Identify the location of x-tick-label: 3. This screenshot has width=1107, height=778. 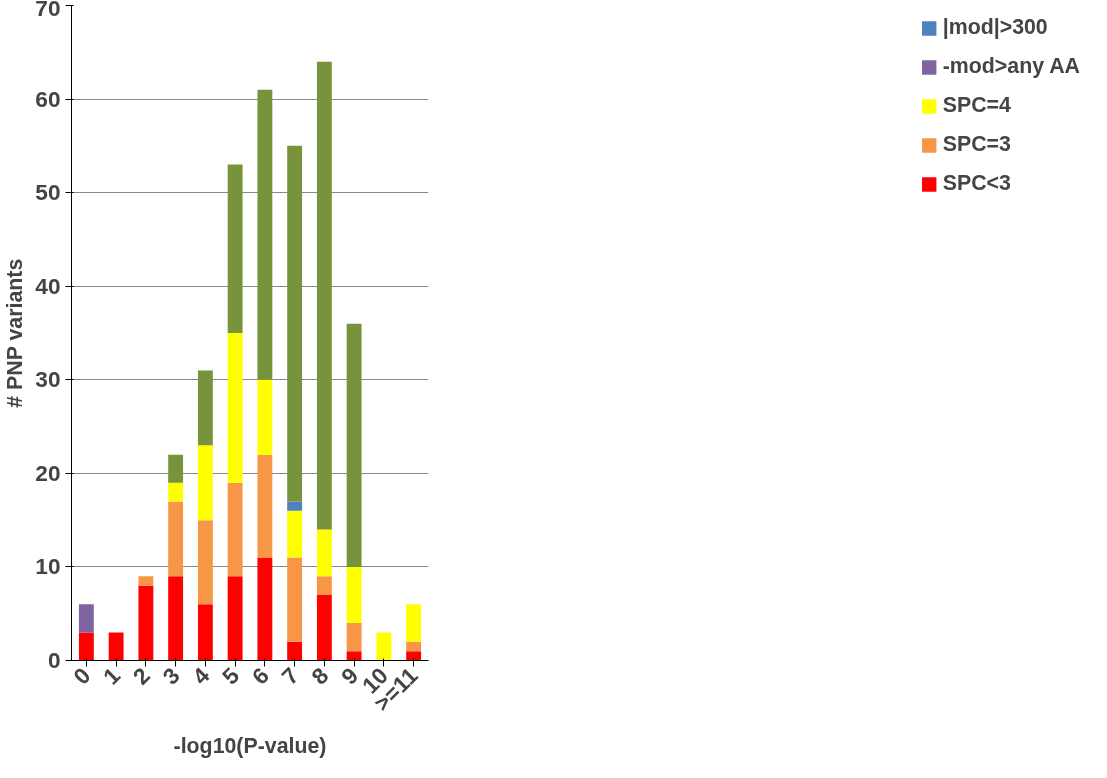
(171, 676).